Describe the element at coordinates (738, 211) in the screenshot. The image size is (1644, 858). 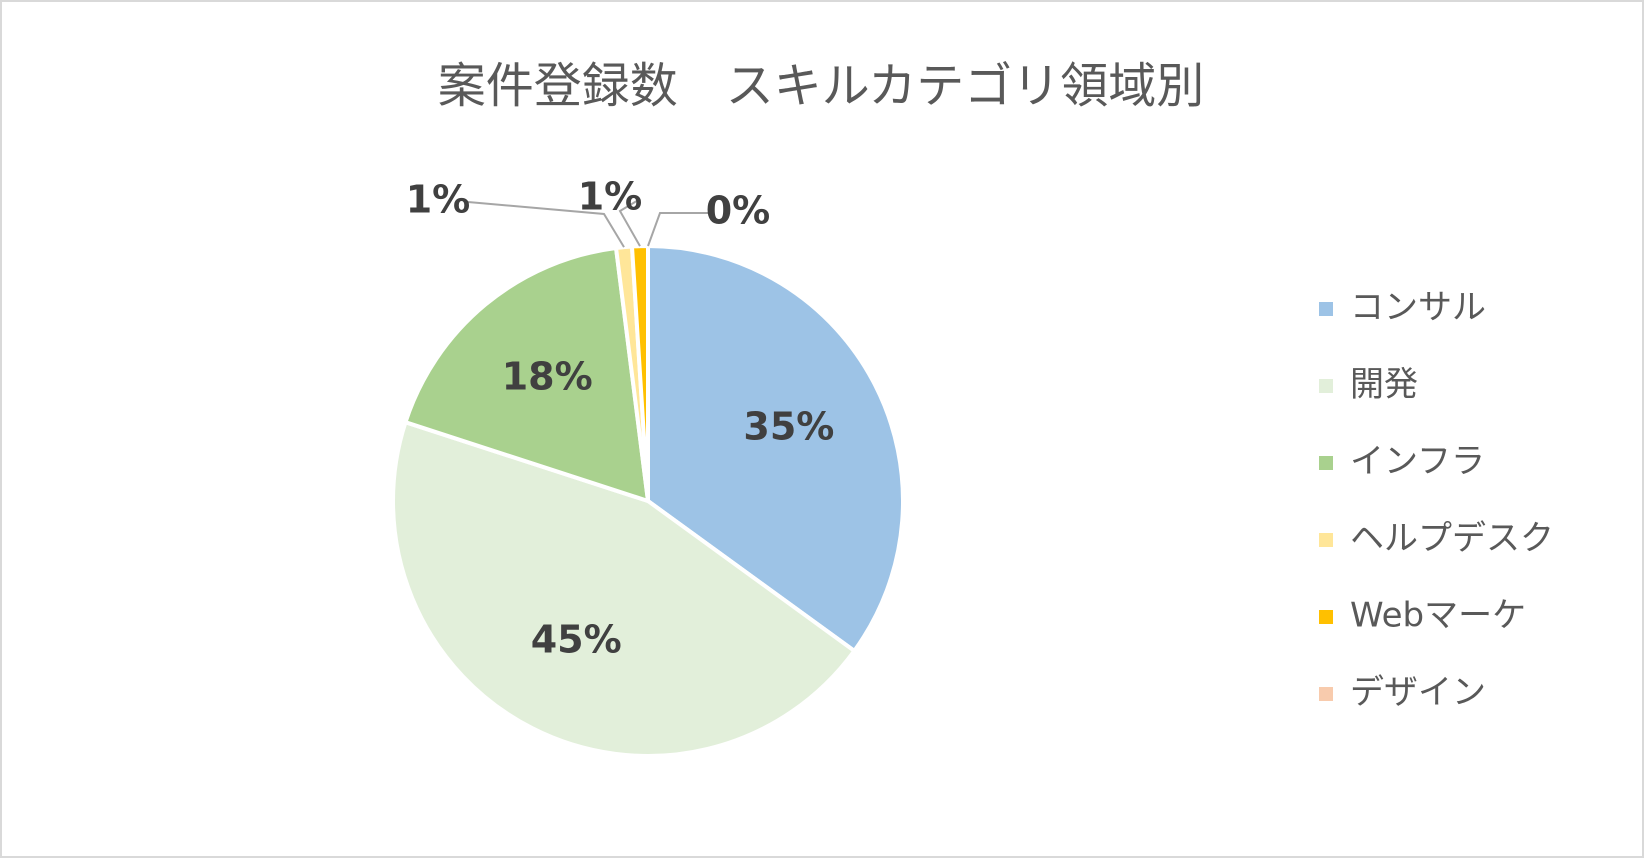
I see `data-label: 0%` at that location.